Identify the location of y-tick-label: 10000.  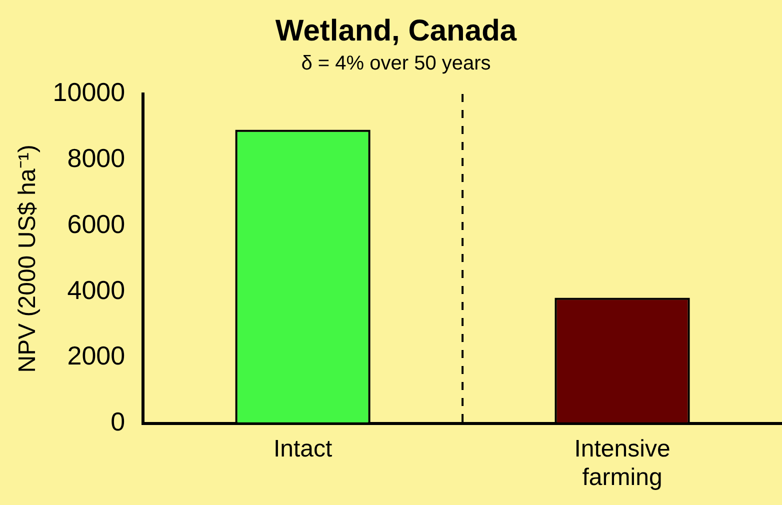
(89, 92).